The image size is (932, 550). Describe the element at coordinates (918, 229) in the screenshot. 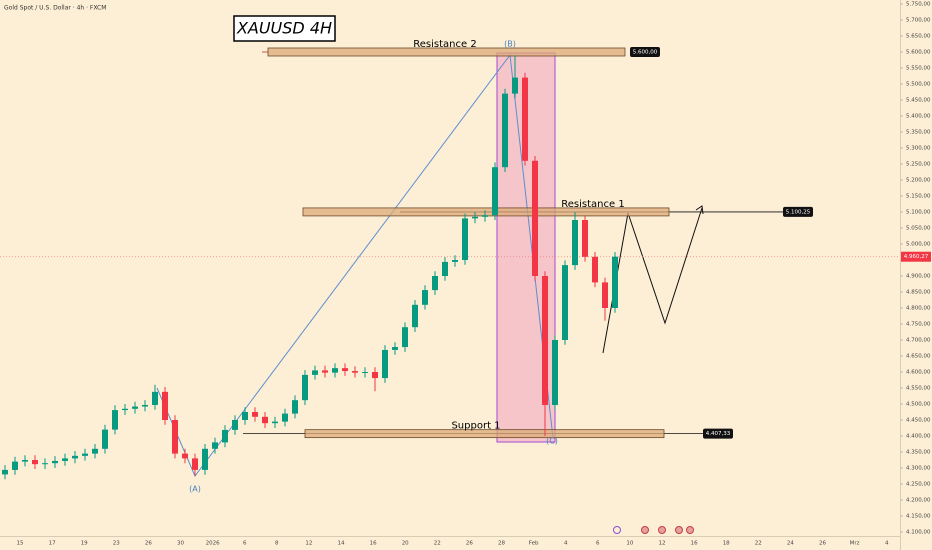

I see `y-tick-label: 5.050,00` at that location.